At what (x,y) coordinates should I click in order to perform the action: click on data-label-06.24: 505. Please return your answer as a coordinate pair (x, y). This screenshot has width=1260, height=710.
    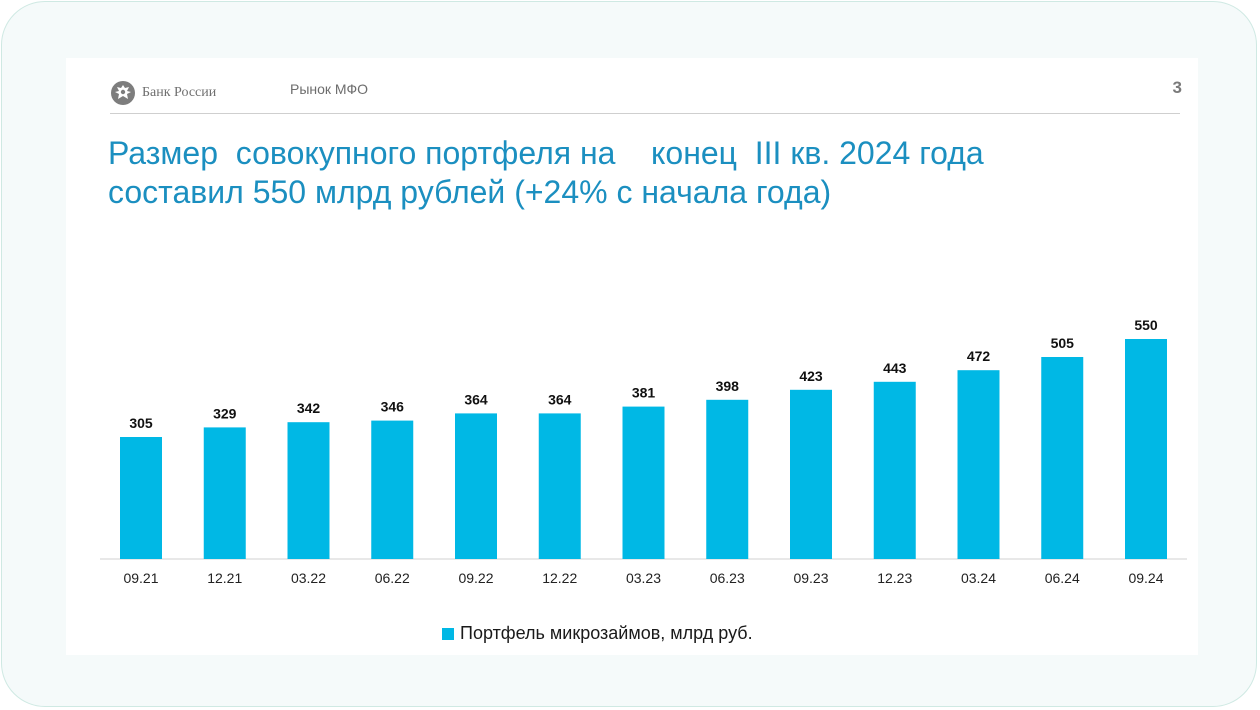
    Looking at the image, I should click on (1063, 343).